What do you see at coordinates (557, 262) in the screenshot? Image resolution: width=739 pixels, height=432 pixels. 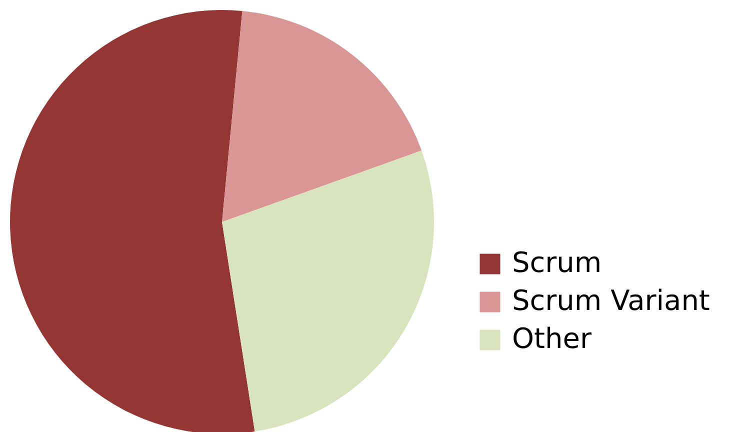 I see `legend-label: Scrum` at bounding box center [557, 262].